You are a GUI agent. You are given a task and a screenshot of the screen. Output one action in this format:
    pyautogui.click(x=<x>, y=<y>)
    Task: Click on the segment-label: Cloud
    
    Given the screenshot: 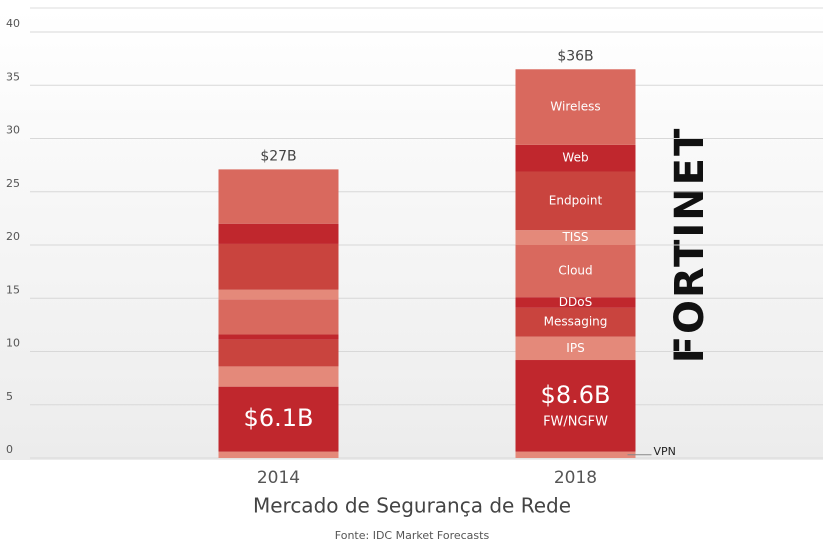 What is the action you would take?
    pyautogui.click(x=575, y=271)
    